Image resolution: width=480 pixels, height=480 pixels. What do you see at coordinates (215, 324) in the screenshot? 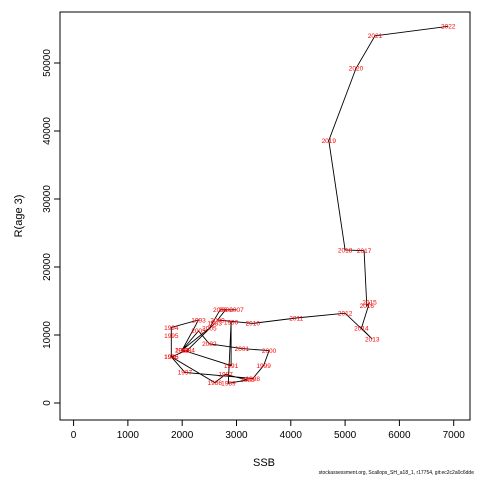
I see `point-label: 1983` at bounding box center [215, 324].